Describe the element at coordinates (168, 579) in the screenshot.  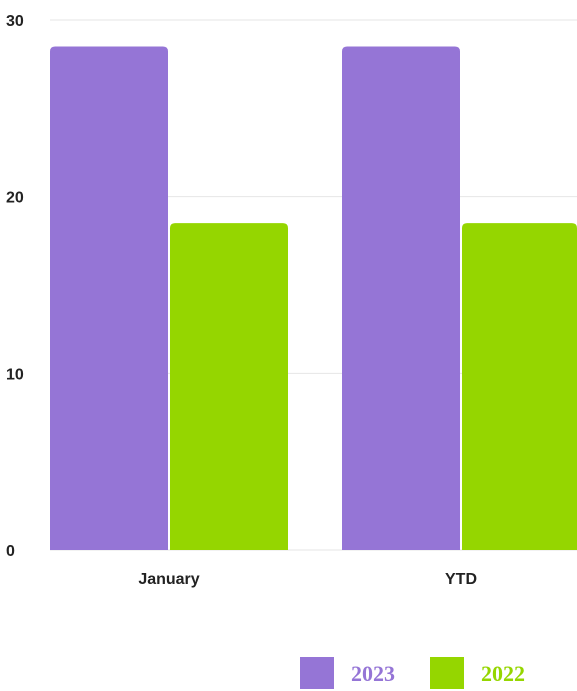
I see `x-category-label-january: January` at that location.